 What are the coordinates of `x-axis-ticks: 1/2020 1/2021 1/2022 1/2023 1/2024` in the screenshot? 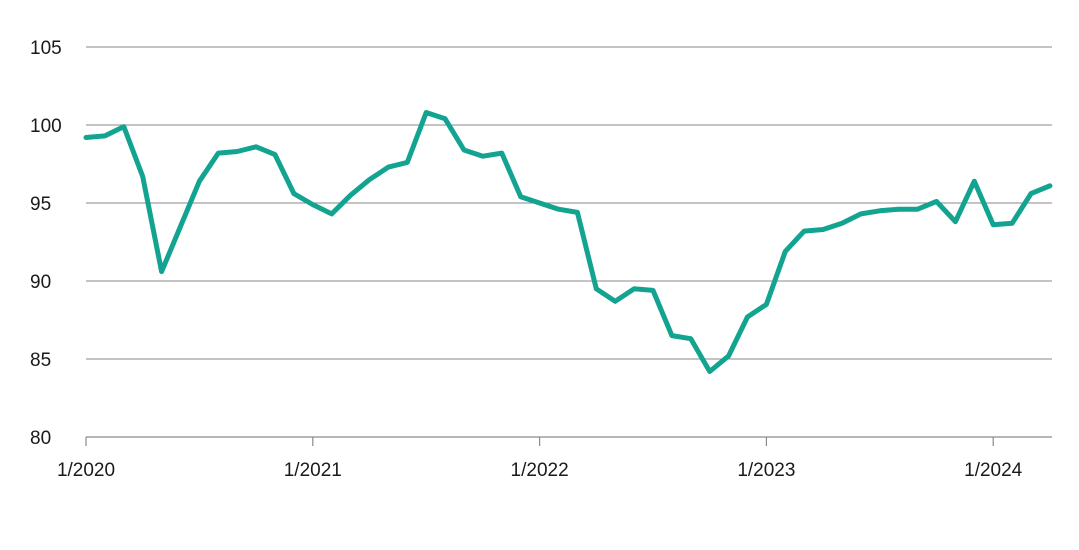 It's located at (540, 459).